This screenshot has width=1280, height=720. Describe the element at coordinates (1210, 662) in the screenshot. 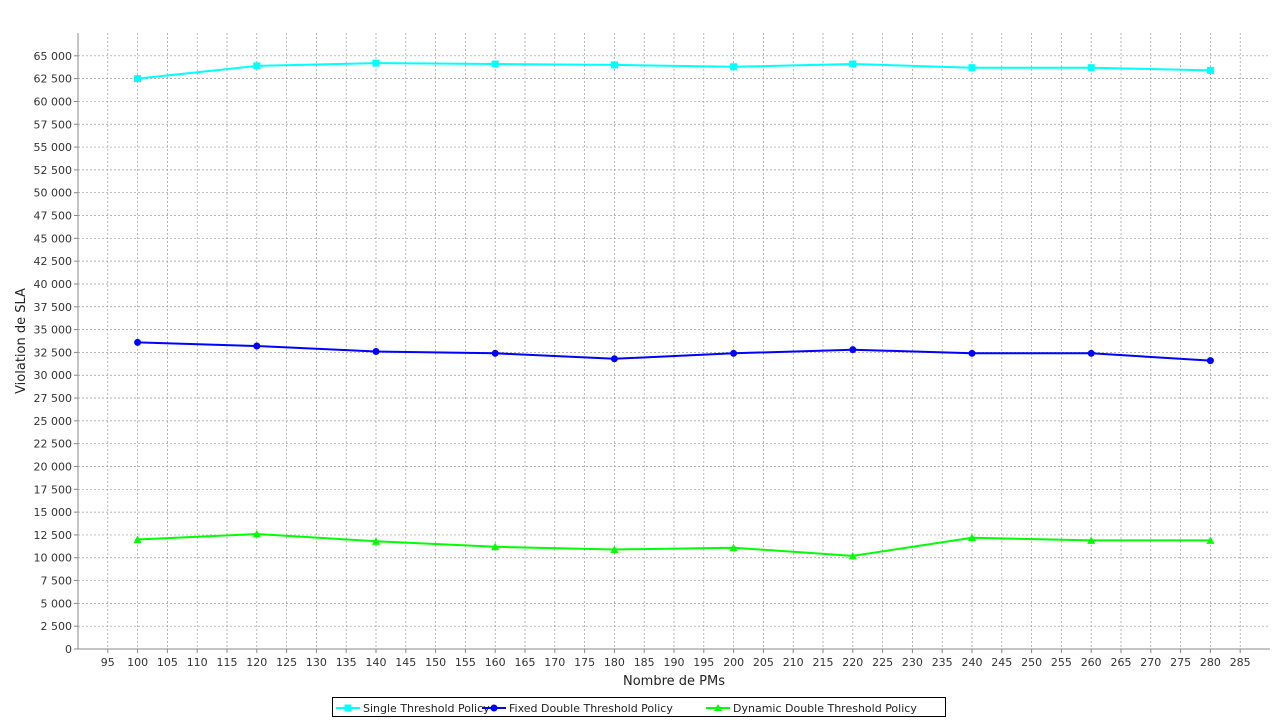

I see `x-tick-label: 280` at that location.